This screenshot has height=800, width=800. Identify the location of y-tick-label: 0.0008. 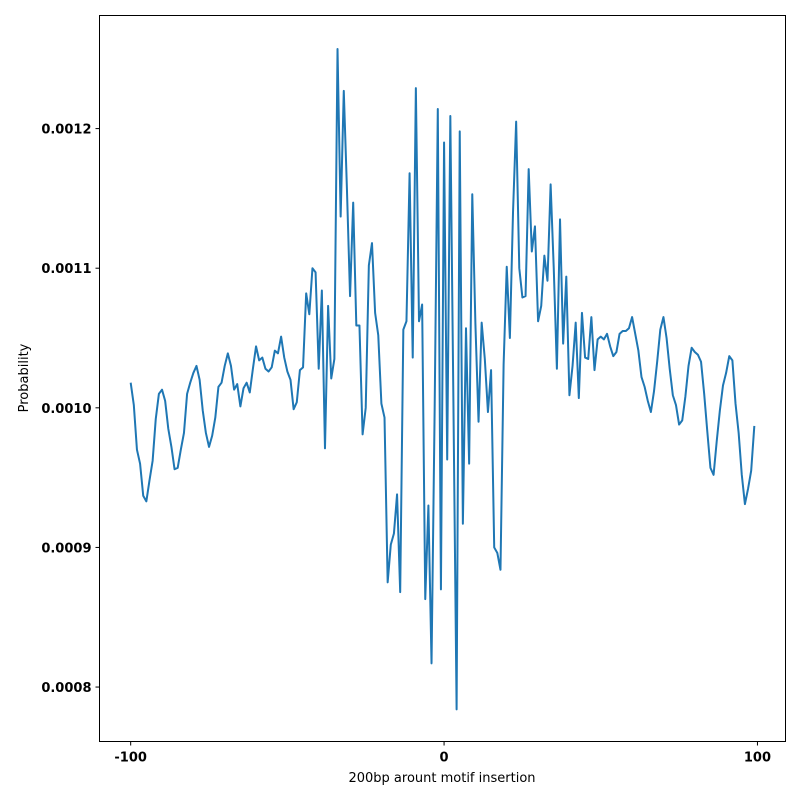
(66, 688).